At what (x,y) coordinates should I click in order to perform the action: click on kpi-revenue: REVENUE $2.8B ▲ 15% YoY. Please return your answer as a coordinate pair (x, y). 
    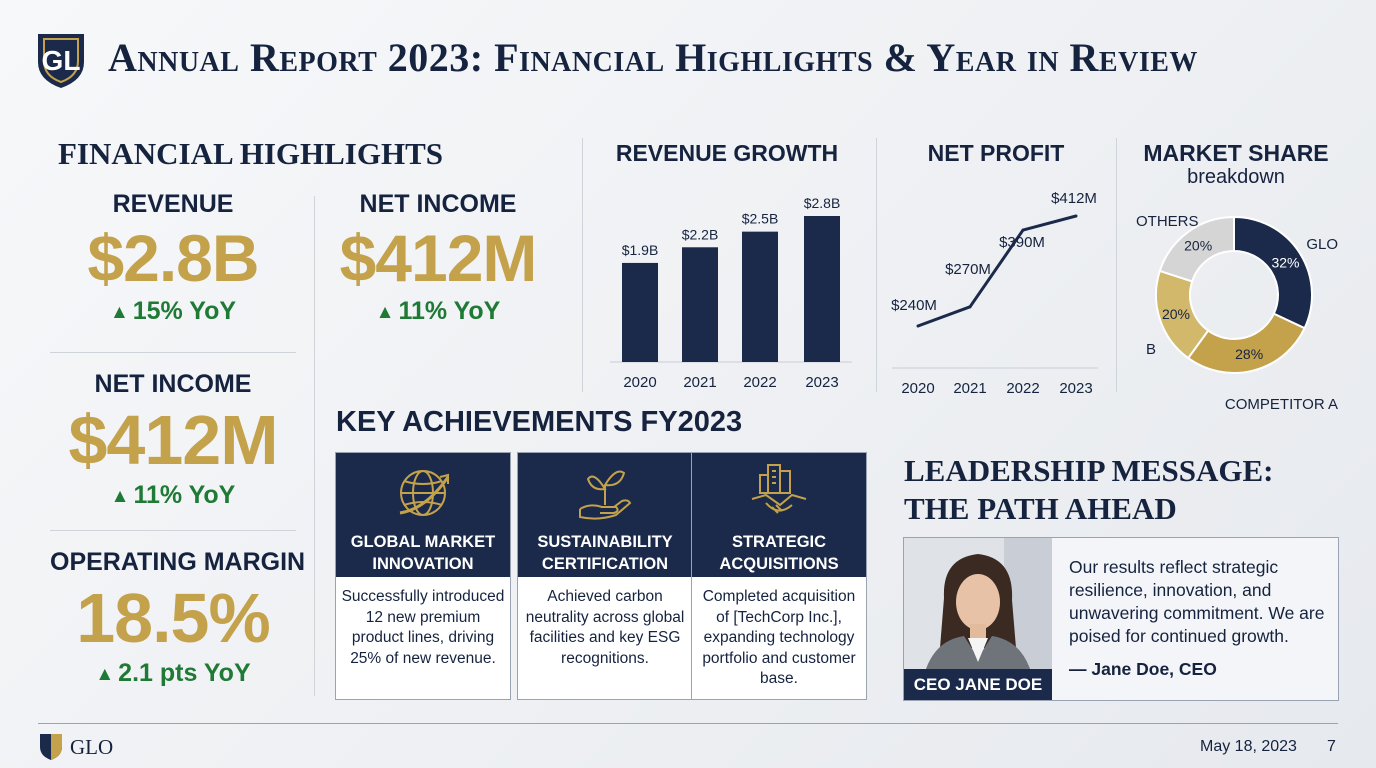
    Looking at the image, I should click on (173, 258).